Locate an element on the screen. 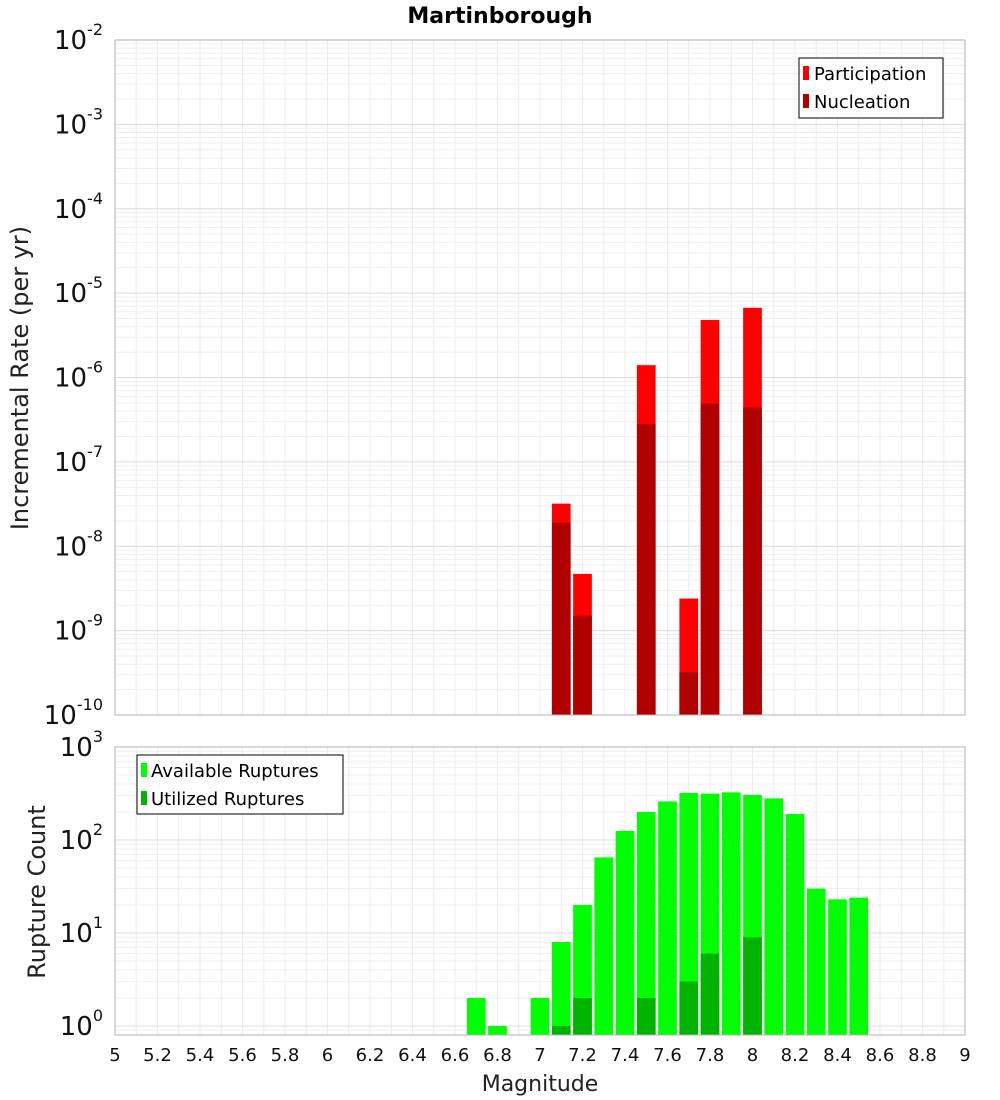  bottom-y-tick-label: 10³ is located at coordinates (81, 745).